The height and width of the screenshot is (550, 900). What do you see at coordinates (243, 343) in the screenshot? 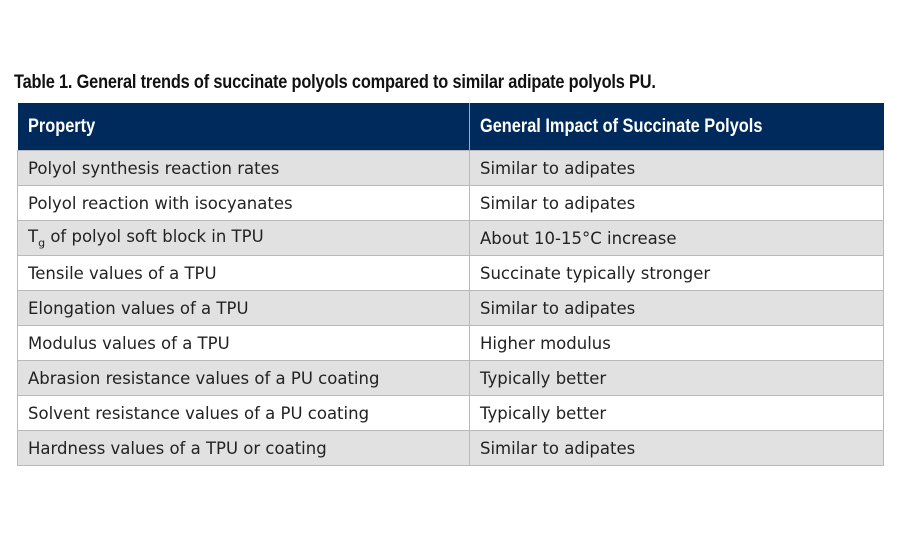
I see `property-cell: Modulus values of a TPU` at bounding box center [243, 343].